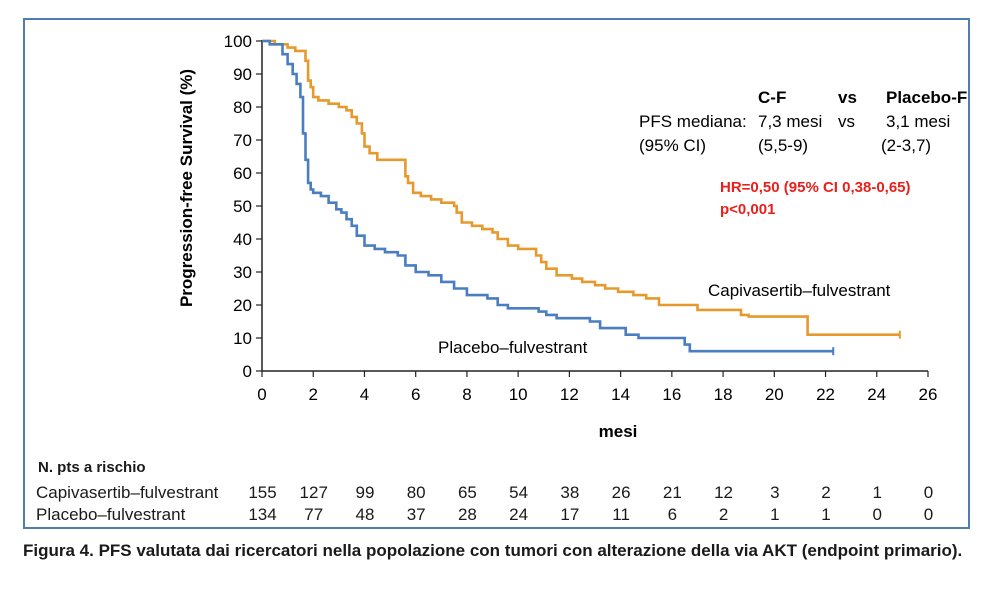 The image size is (1006, 591). Describe the element at coordinates (313, 492) in the screenshot. I see `risk-value: 127` at that location.